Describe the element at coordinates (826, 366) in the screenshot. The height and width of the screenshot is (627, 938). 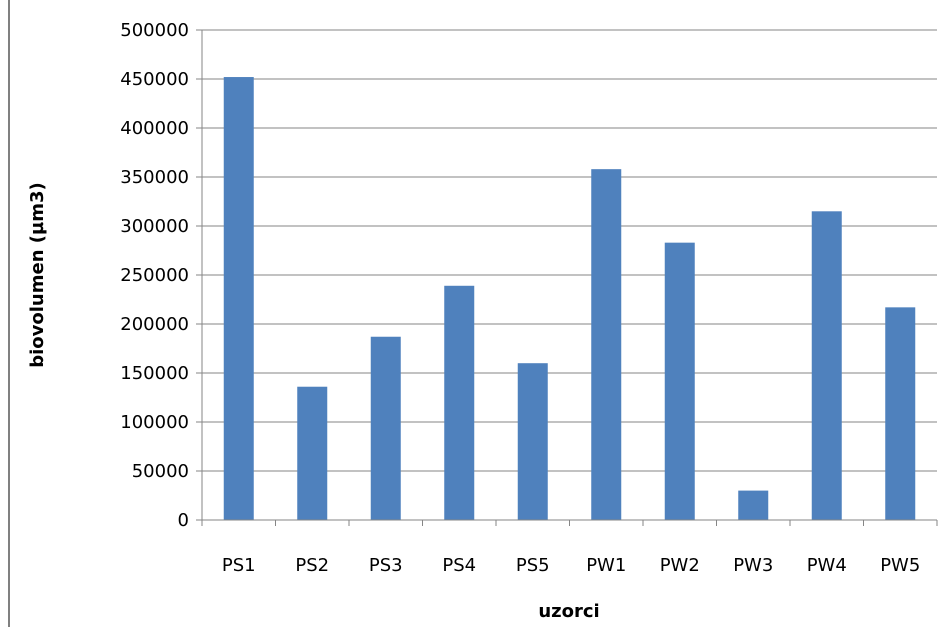
I see `bar-pw4` at that location.